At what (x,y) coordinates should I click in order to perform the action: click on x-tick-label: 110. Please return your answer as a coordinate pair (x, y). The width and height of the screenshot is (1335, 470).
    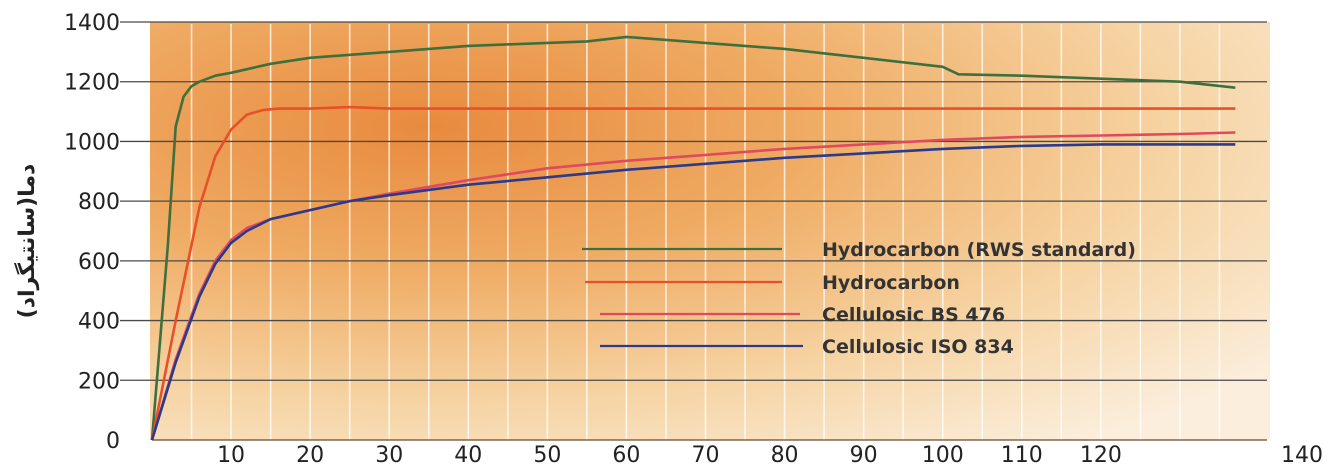
    Looking at the image, I should click on (1022, 454).